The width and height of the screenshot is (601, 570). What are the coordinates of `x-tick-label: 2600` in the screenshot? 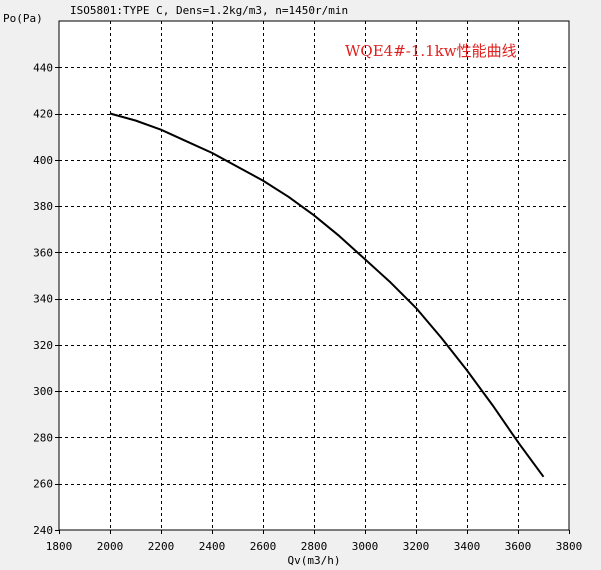 It's located at (263, 546).